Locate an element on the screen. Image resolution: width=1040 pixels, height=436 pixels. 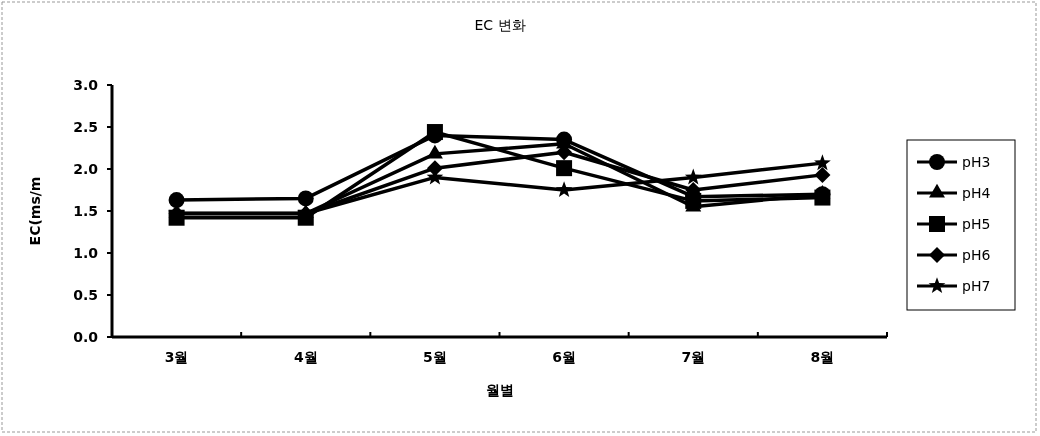
y-tick-label: 2.5 is located at coordinates (85, 127).